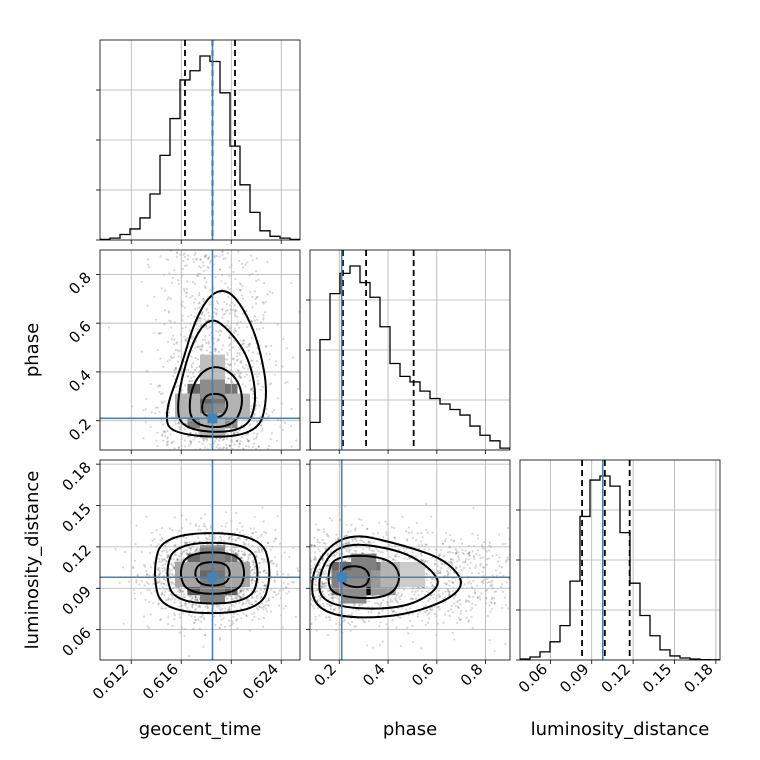  I want to click on y-tick-label: 0.15, so click(76, 518).